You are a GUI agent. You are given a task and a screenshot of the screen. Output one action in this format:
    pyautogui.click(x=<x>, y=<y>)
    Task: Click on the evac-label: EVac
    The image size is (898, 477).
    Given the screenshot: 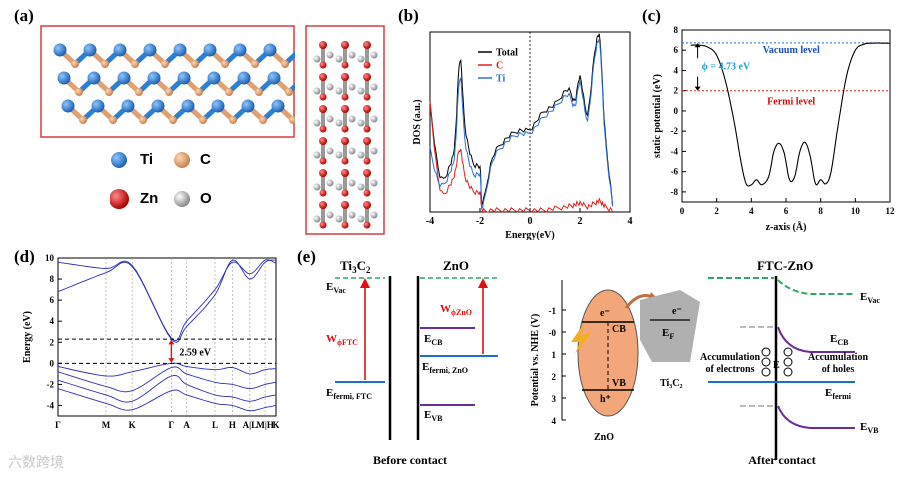 What is the action you would take?
    pyautogui.click(x=336, y=288)
    